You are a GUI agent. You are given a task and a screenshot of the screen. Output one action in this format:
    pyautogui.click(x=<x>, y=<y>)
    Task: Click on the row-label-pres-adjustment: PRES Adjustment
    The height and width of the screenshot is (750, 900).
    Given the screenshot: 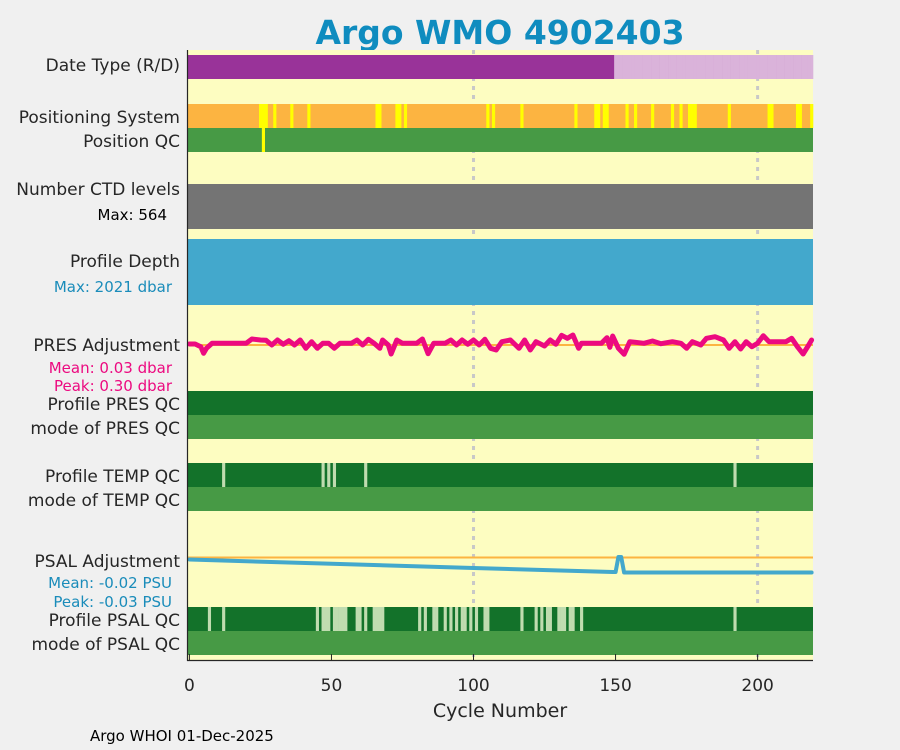 What is the action you would take?
    pyautogui.click(x=106, y=346)
    